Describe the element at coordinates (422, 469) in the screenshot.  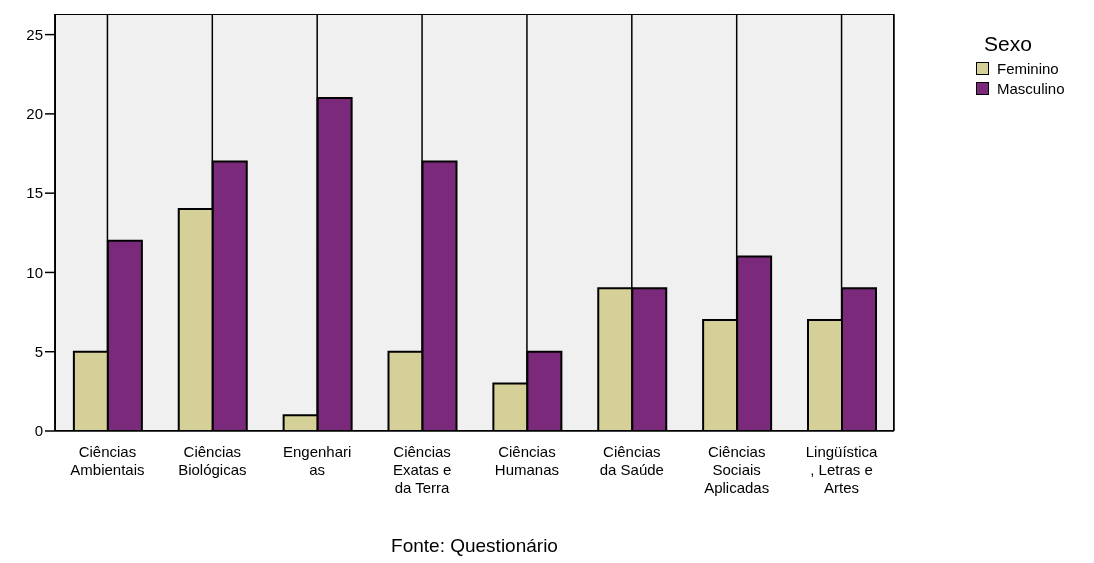
I see `x-tick-label: Ciências Exatas e da Terra` at that location.